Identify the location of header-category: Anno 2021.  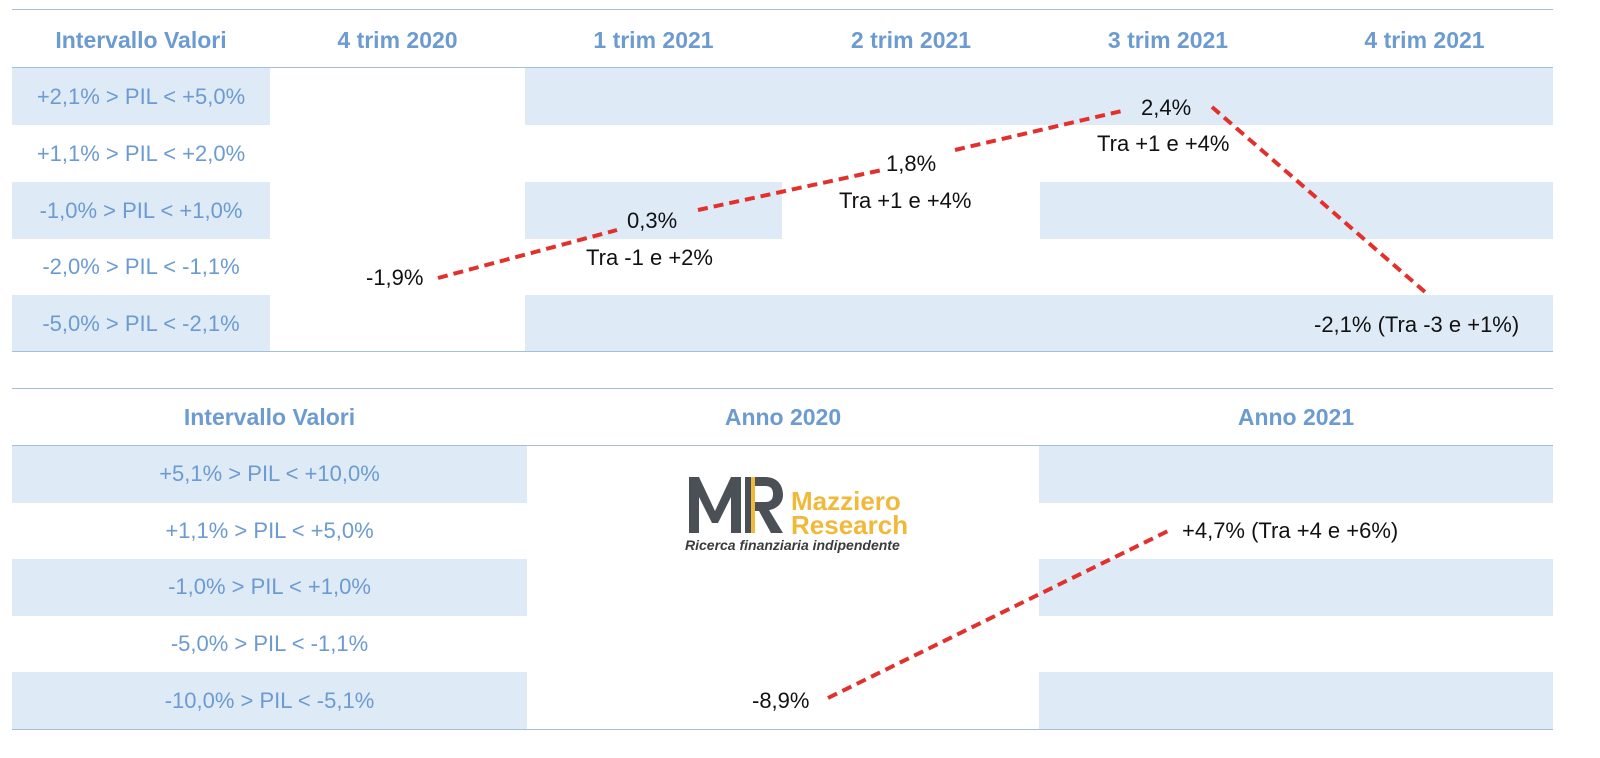
(1296, 417).